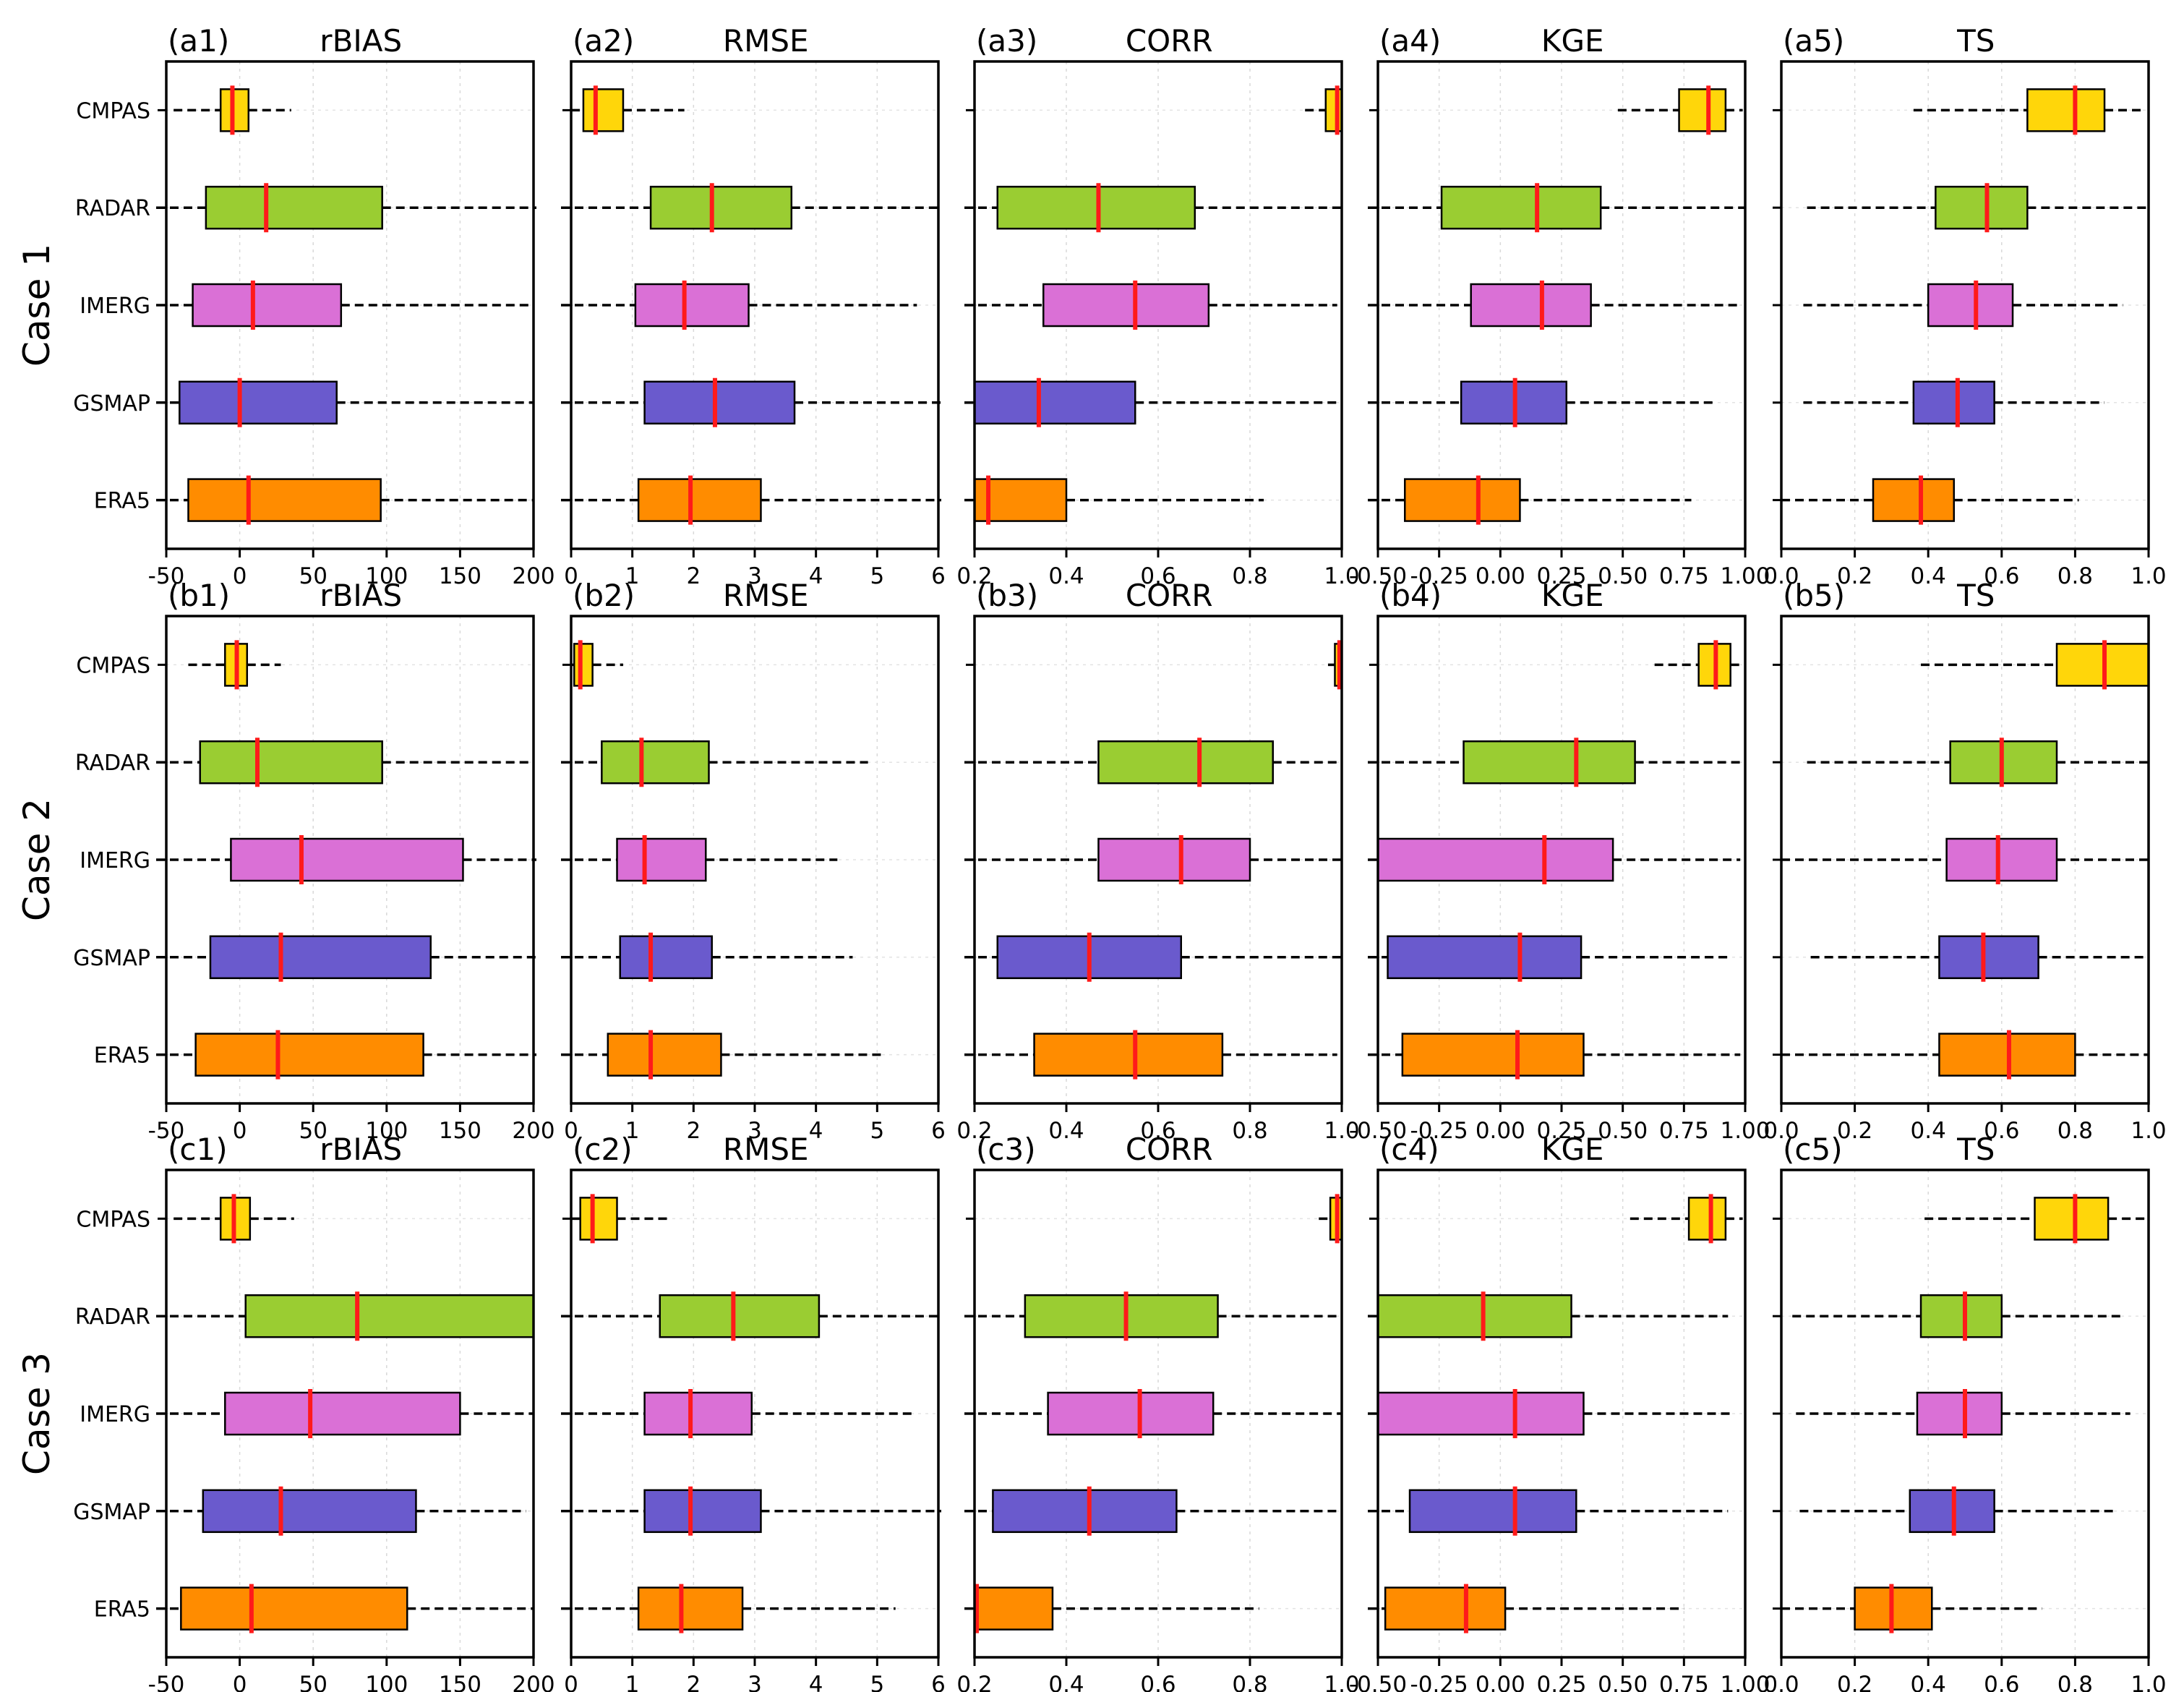 The image size is (2184, 1692). Describe the element at coordinates (37, 1414) in the screenshot. I see `case-label: Case 3` at that location.